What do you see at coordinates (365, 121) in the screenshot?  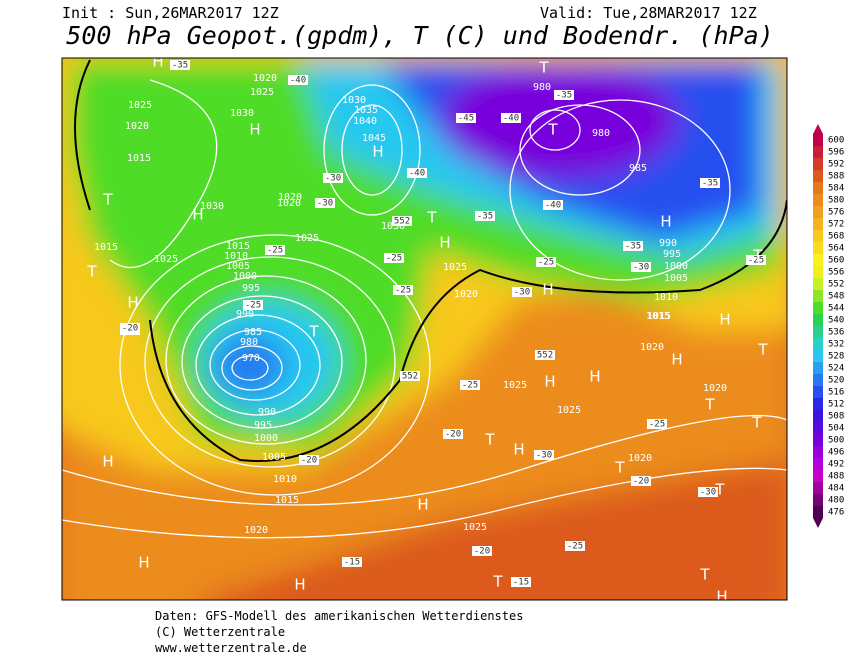 I see `isobar-label: 1040` at bounding box center [365, 121].